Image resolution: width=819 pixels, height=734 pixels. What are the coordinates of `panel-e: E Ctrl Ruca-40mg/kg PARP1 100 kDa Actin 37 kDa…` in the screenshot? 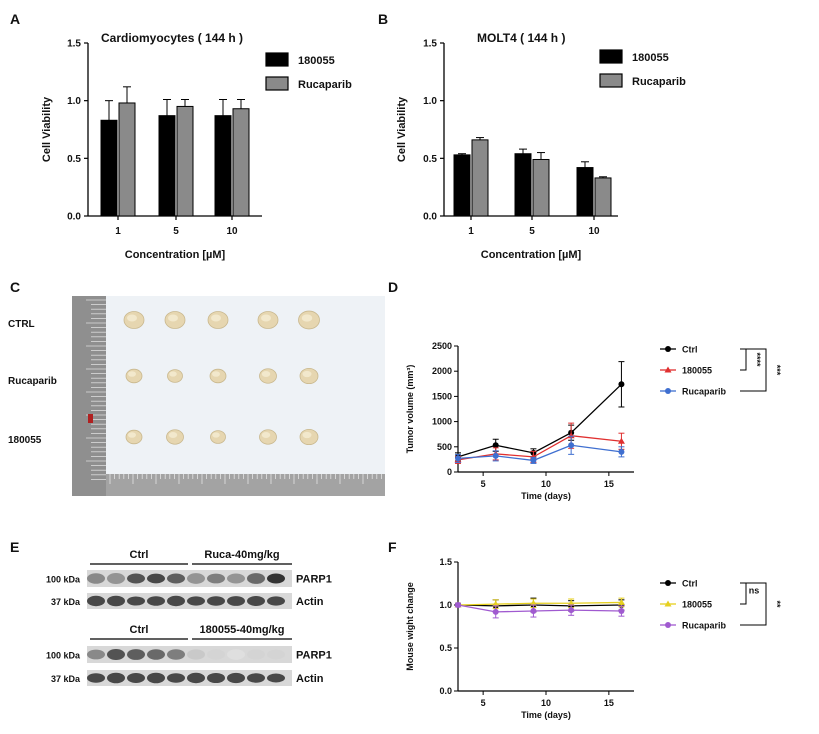 It's located at (171, 612).